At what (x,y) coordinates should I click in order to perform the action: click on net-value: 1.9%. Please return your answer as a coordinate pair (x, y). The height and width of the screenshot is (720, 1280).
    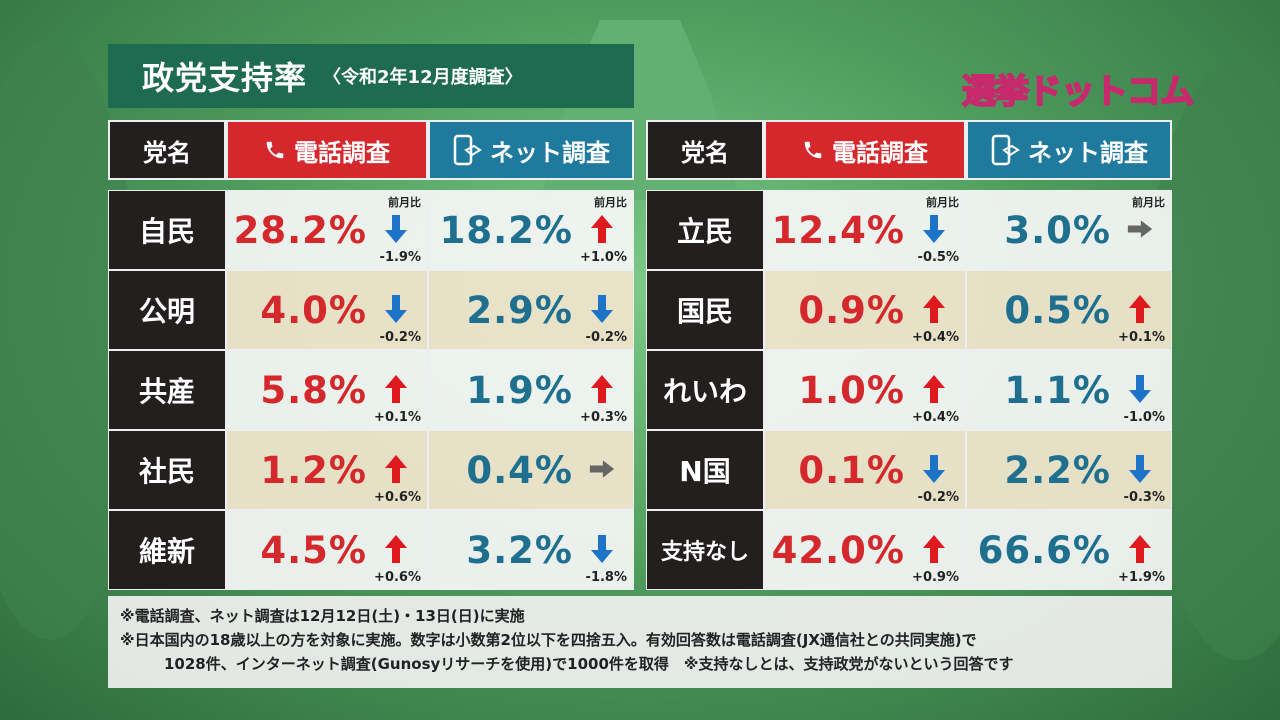
    Looking at the image, I should click on (519, 390).